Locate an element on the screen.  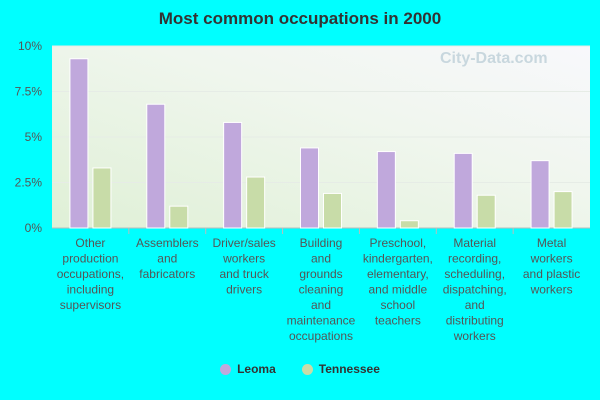
x-category-label: Assemblers and fabricators is located at coordinates (167, 258).